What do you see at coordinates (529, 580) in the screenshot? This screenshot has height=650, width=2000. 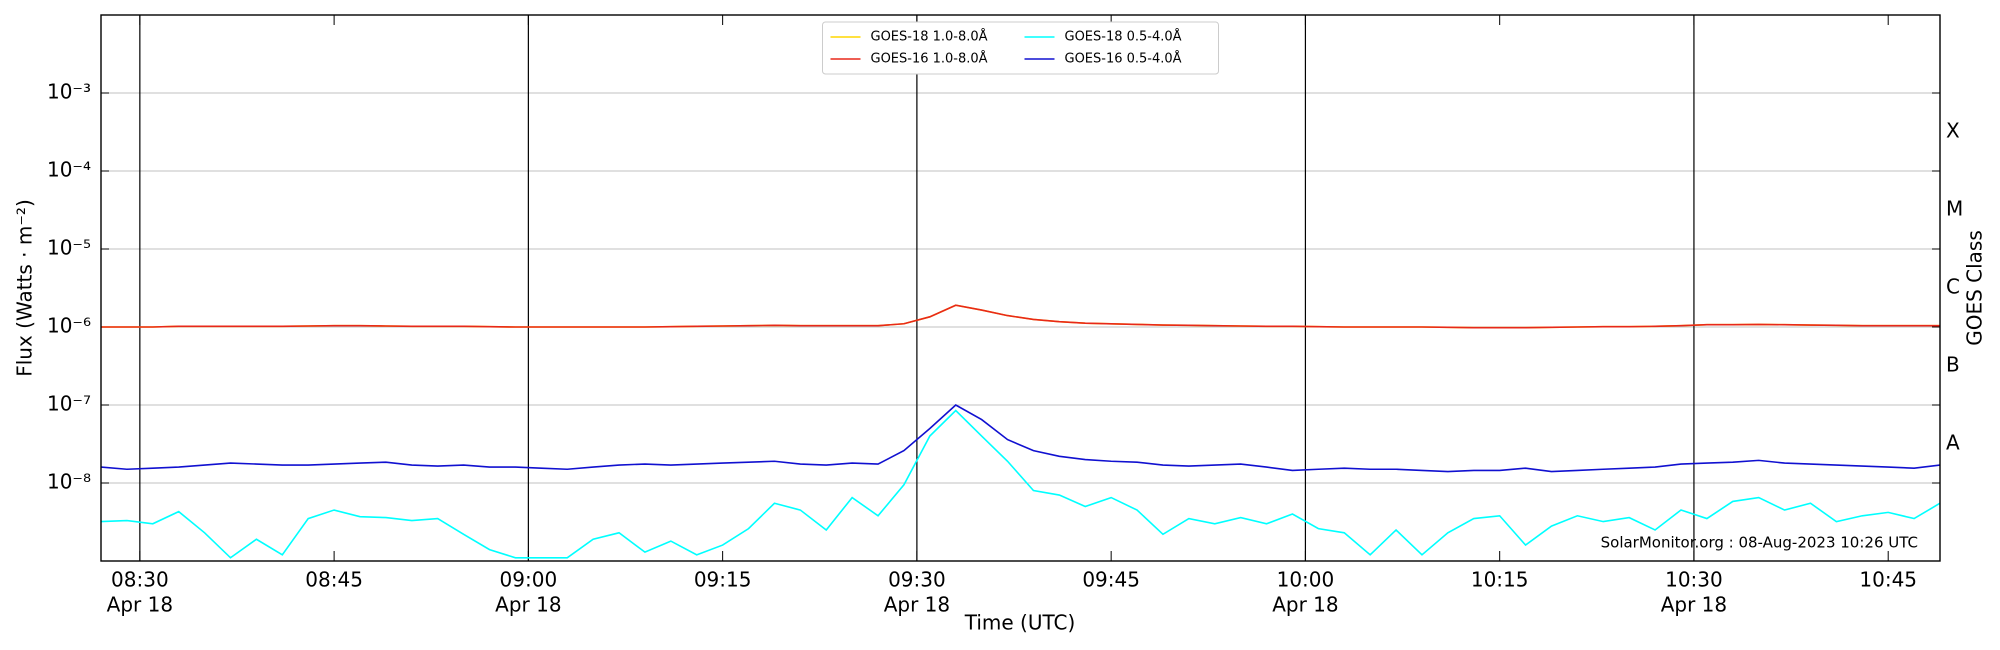 I see `x-tick-label: 09:00` at bounding box center [529, 580].